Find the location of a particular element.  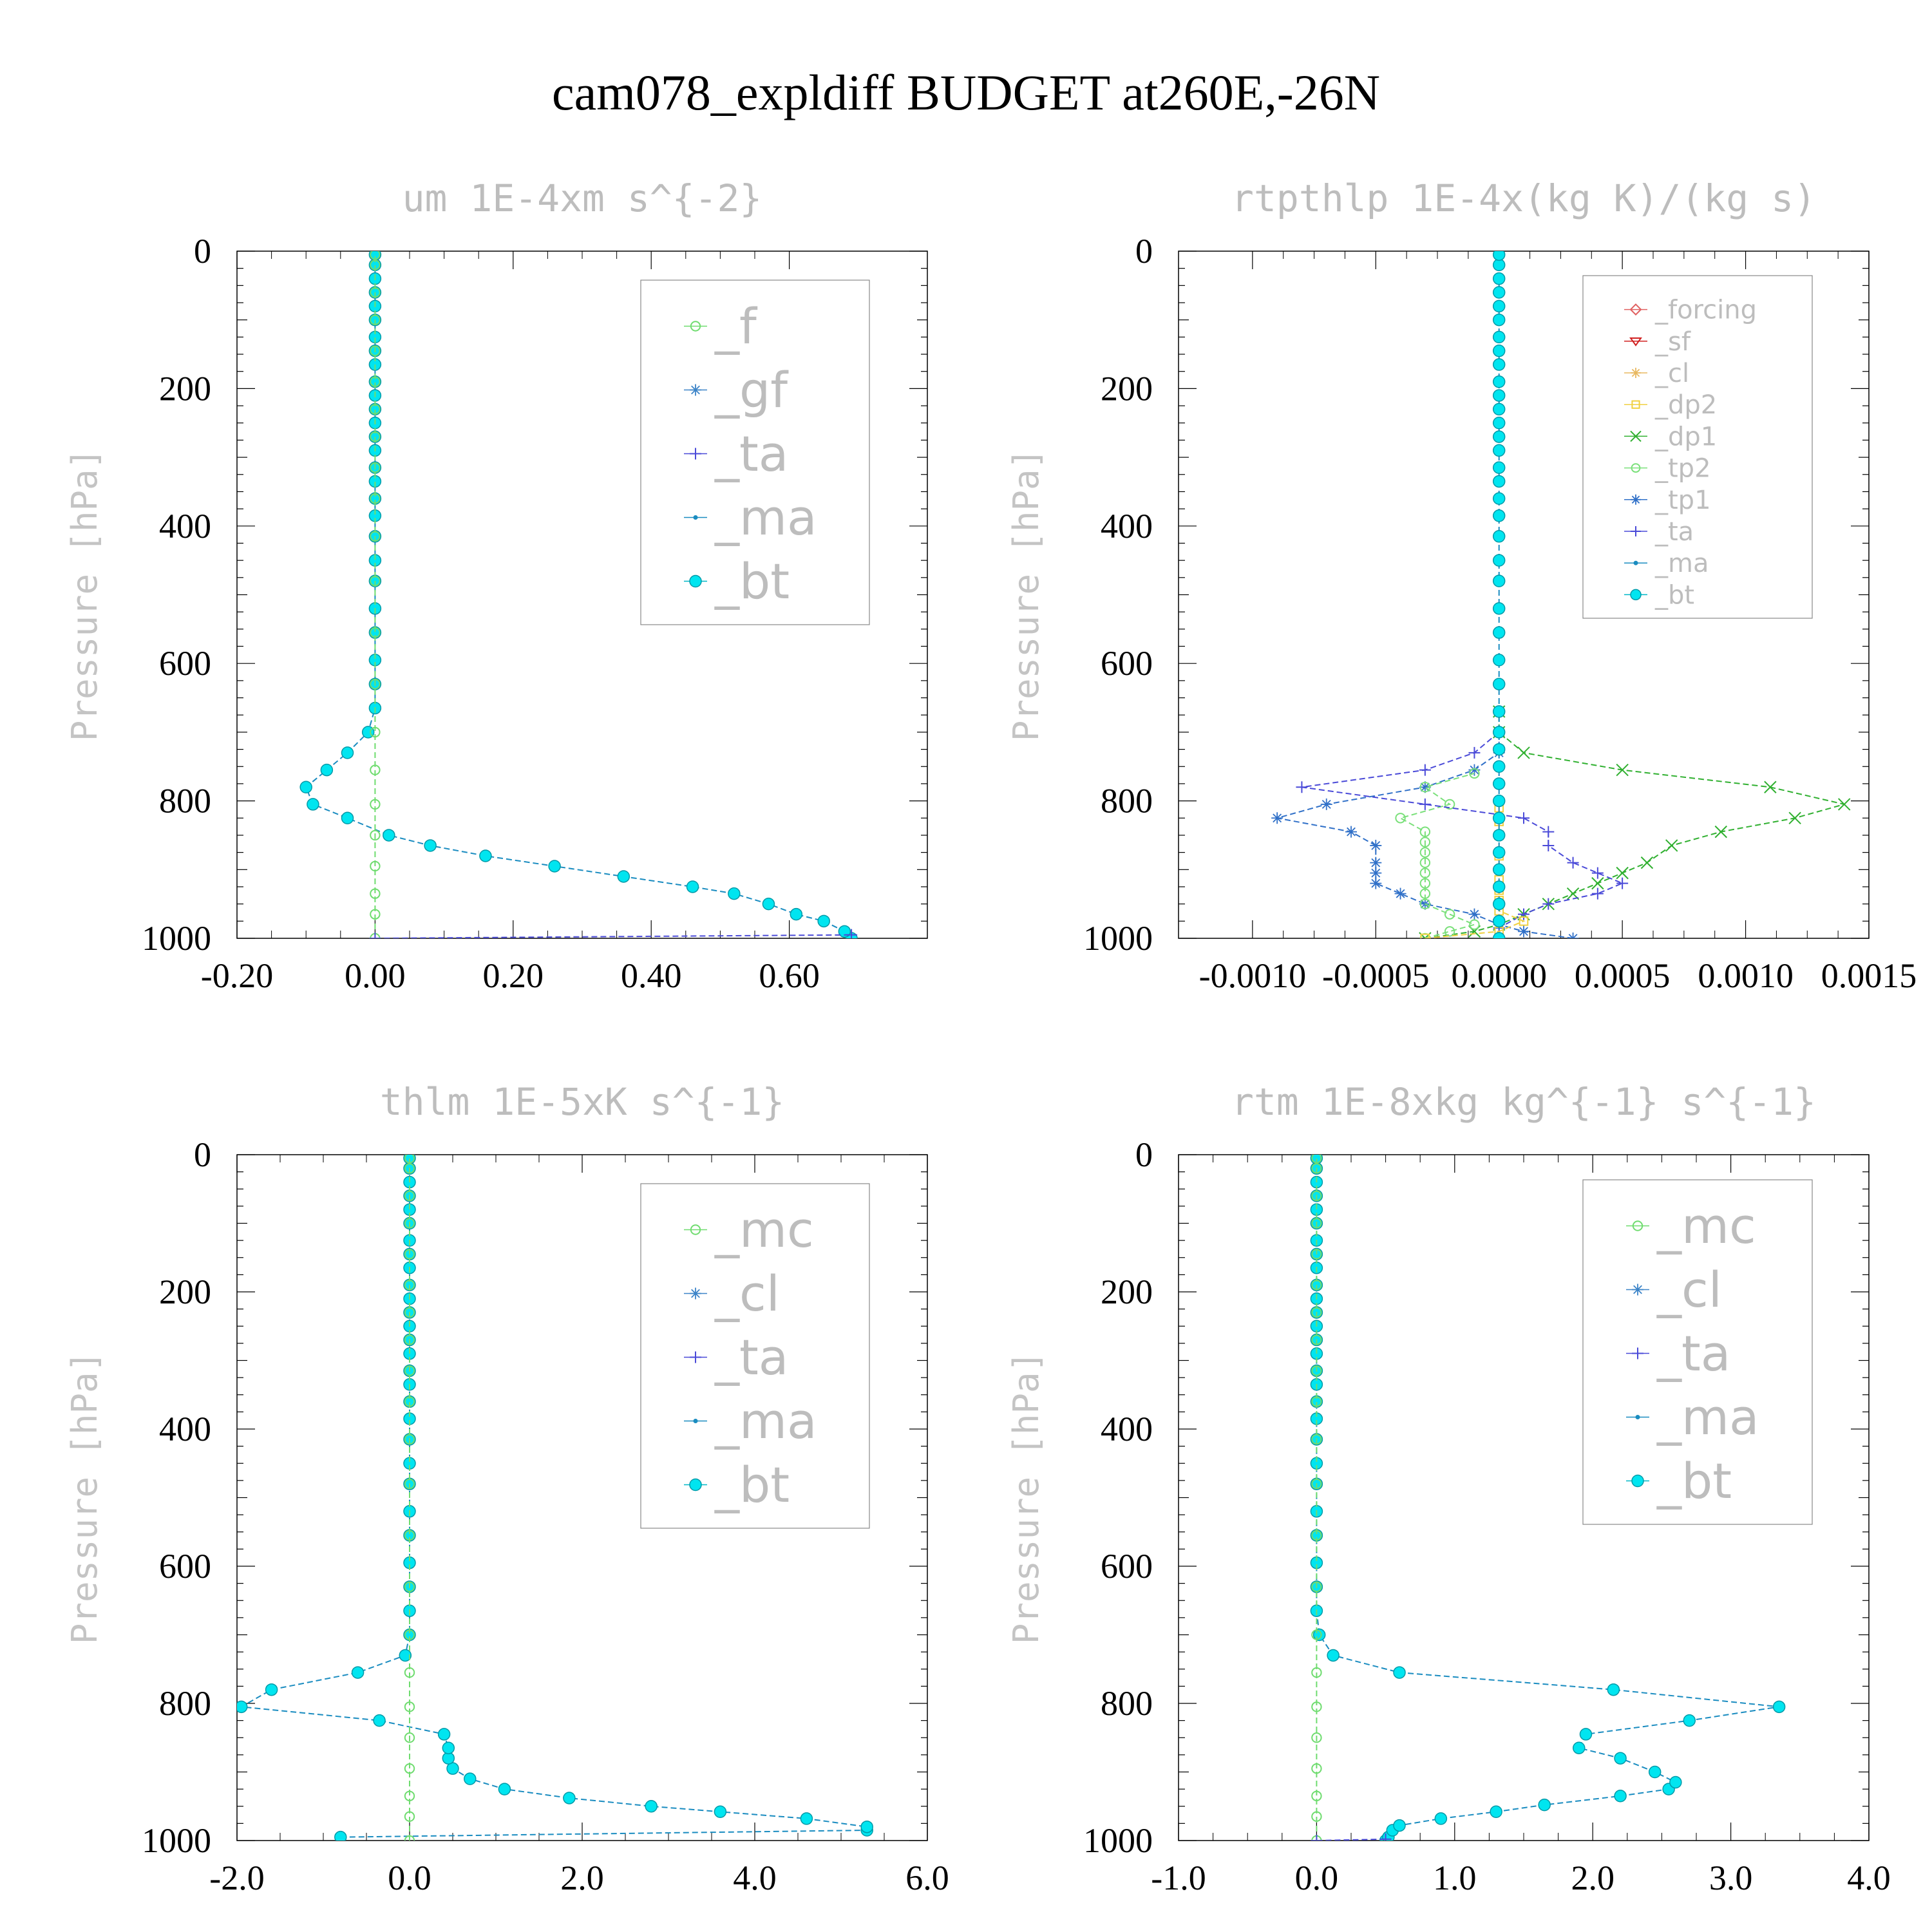

y-tick-label: 600 is located at coordinates (185, 1566).